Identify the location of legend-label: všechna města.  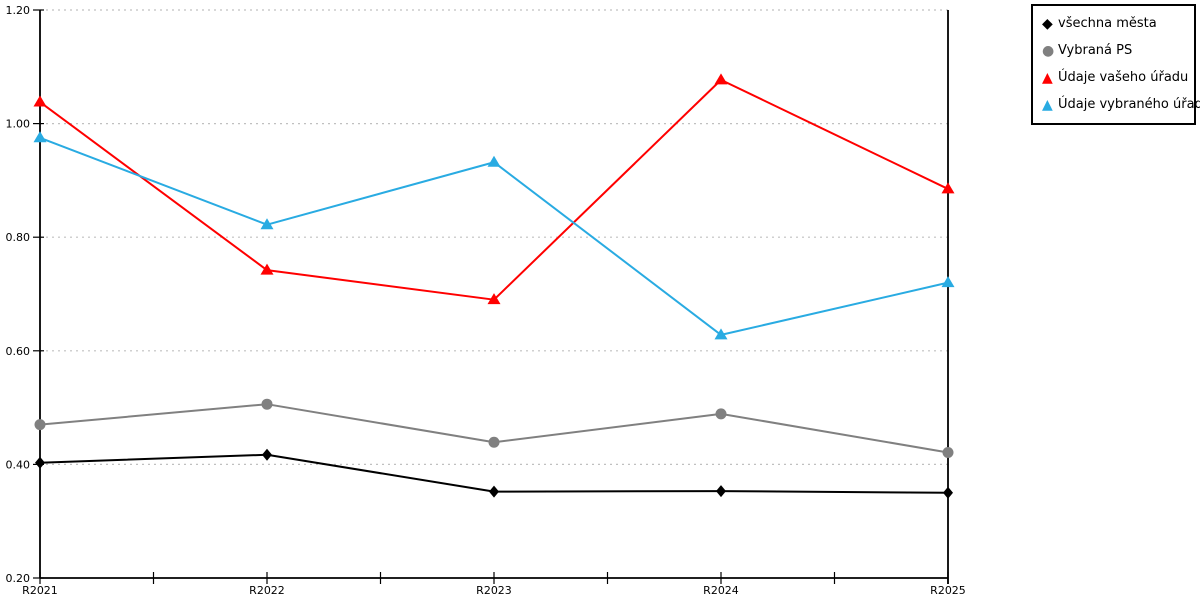
(1107, 23).